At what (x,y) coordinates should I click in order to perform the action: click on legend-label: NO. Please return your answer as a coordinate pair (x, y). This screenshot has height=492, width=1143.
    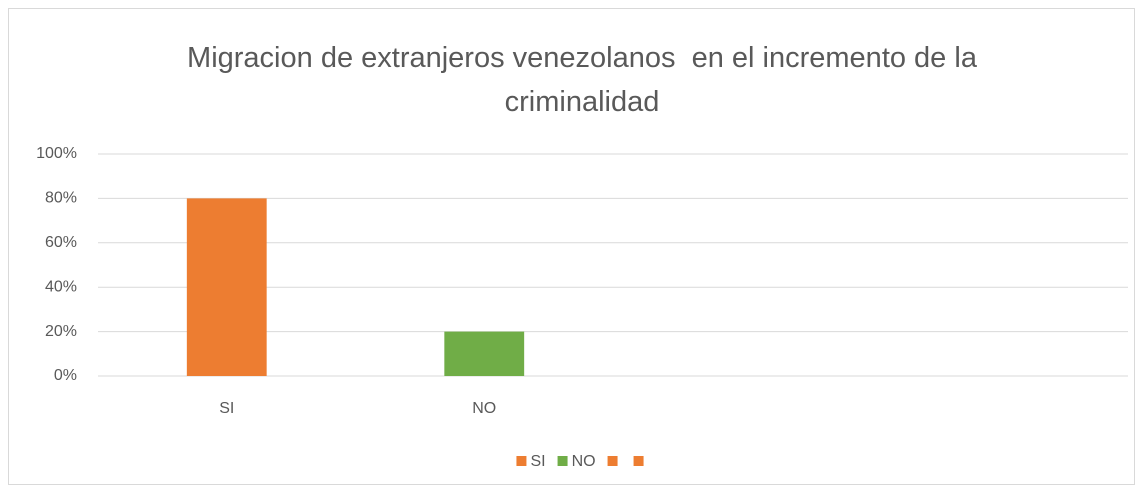
    Looking at the image, I should click on (584, 461).